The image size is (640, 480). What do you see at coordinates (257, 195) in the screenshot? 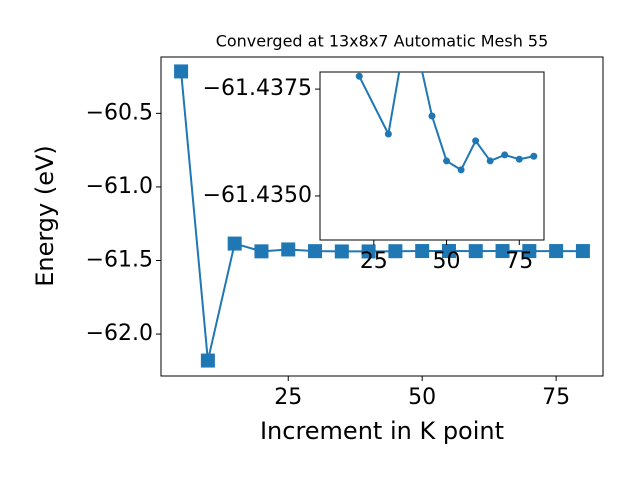
I see `y-tick-label: −61.4350` at bounding box center [257, 195].